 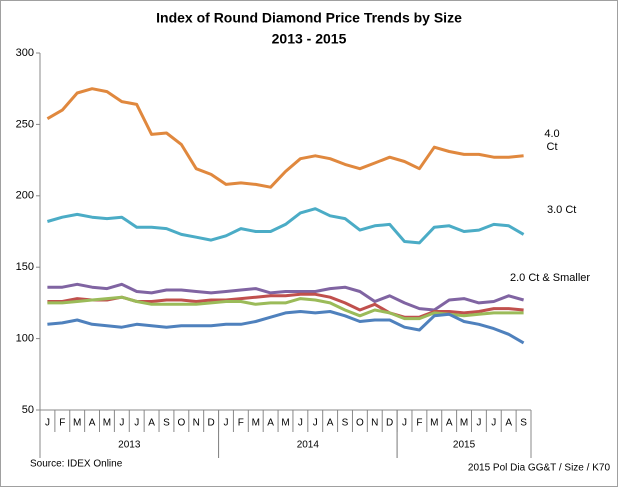 I want to click on y-tick-label: 250, so click(x=25, y=124).